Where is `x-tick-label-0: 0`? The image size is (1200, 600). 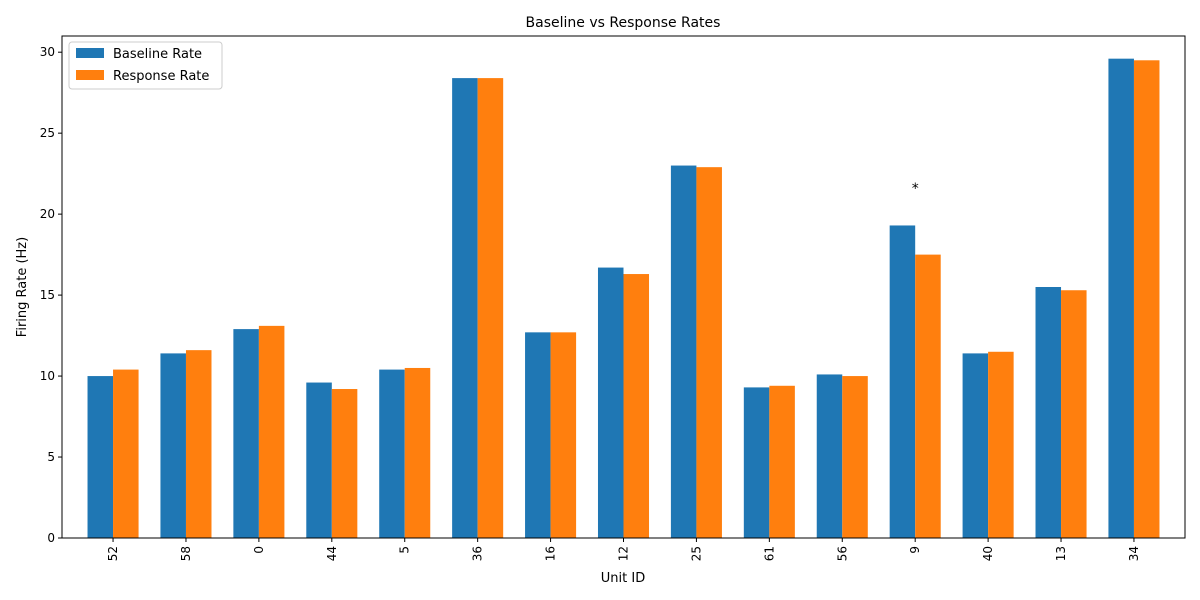
x-tick-label-0: 0 is located at coordinates (259, 550).